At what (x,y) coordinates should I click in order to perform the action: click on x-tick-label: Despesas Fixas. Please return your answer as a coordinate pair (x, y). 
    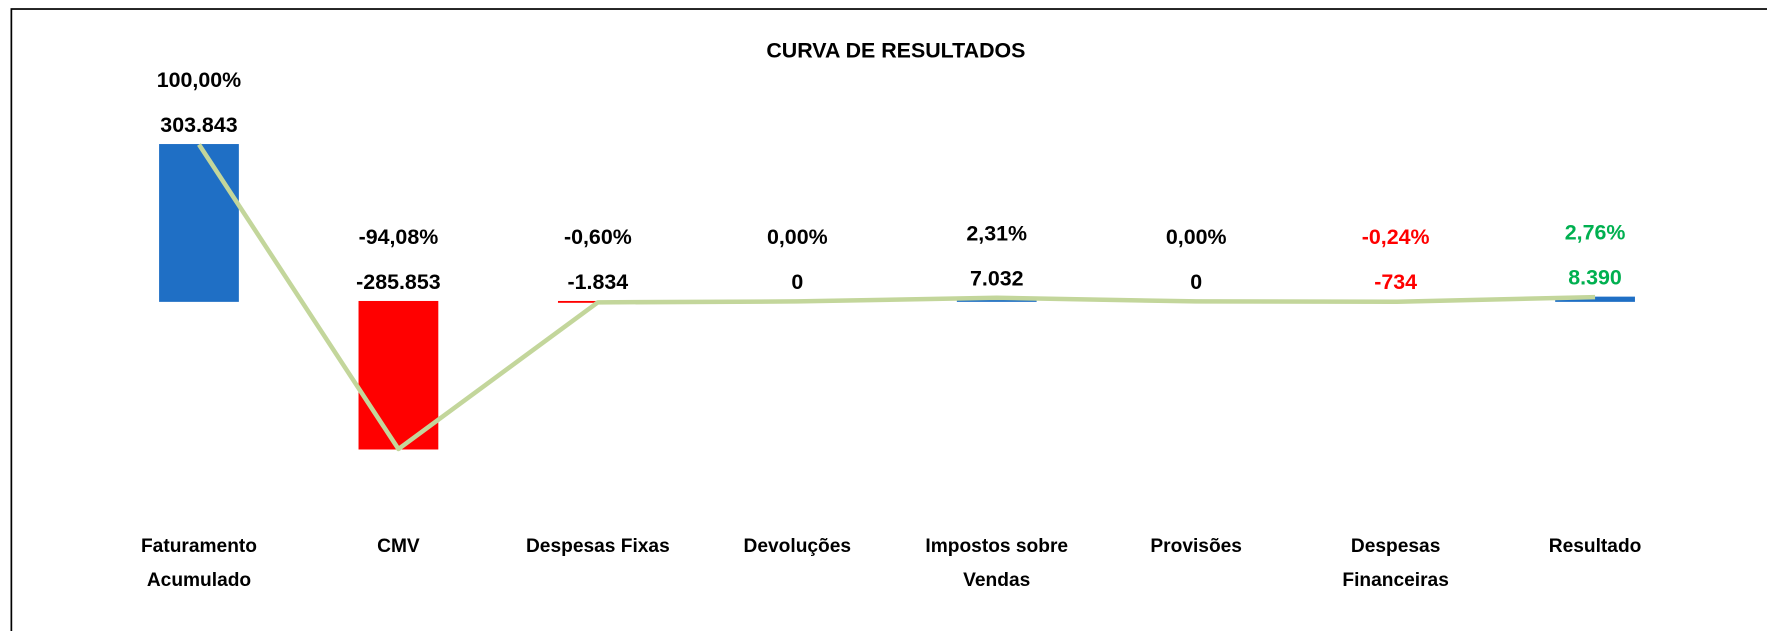
    Looking at the image, I should click on (597, 546).